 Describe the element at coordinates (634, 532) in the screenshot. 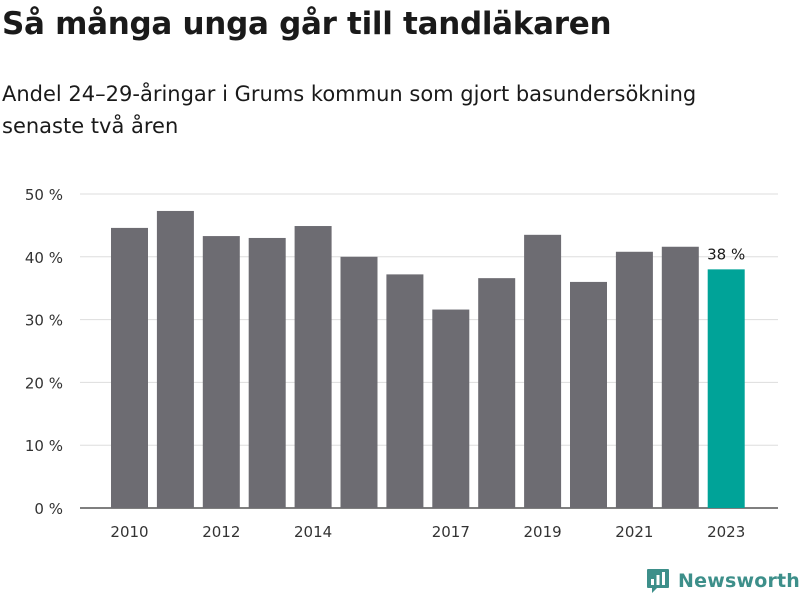

I see `x-tick-label: 2021` at that location.